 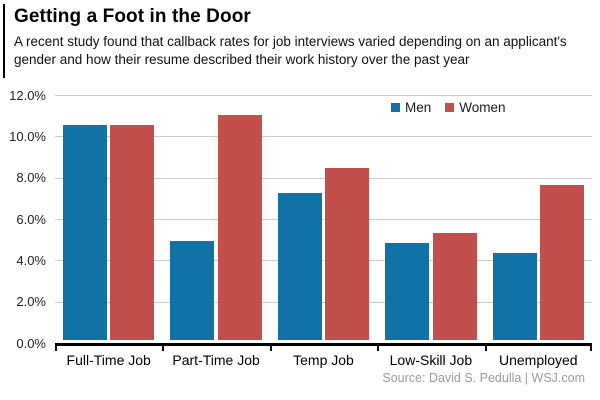 What do you see at coordinates (31, 178) in the screenshot?
I see `y-tick-label-8pct: 8.0%` at bounding box center [31, 178].